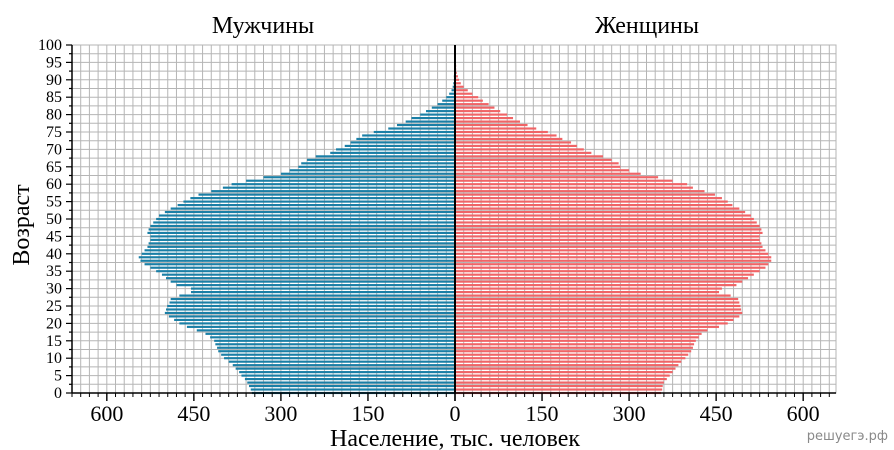  I want to click on y-tick-label: 30, so click(54, 289).